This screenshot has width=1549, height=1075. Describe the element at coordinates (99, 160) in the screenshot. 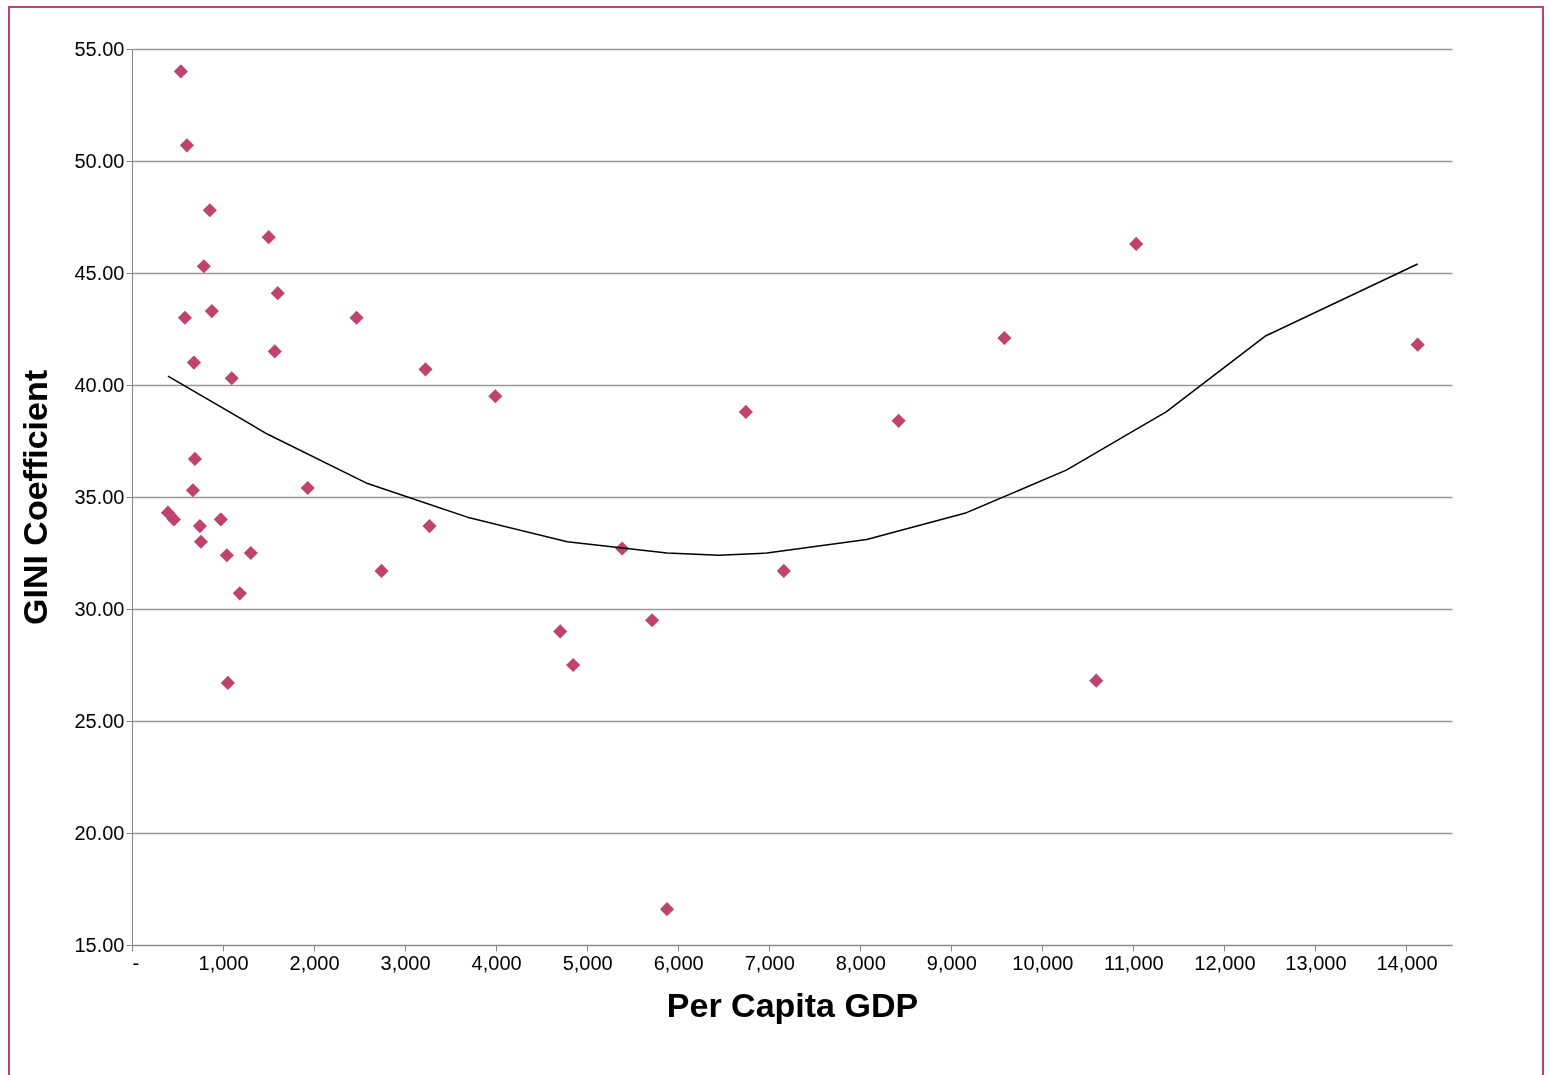

I see `y-tick-label: 50.00` at that location.